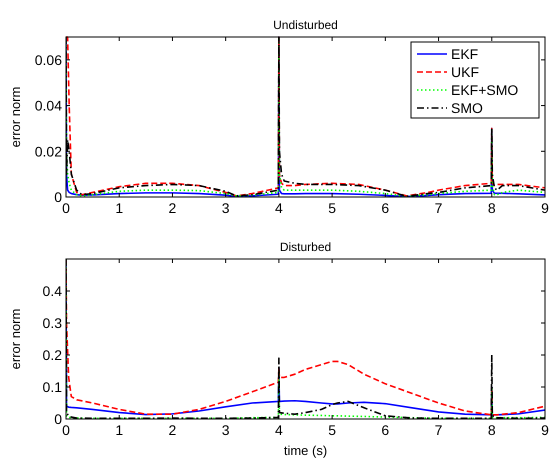 This screenshot has width=556, height=463. Describe the element at coordinates (52, 323) in the screenshot. I see `y-tick-label: 0.3` at that location.